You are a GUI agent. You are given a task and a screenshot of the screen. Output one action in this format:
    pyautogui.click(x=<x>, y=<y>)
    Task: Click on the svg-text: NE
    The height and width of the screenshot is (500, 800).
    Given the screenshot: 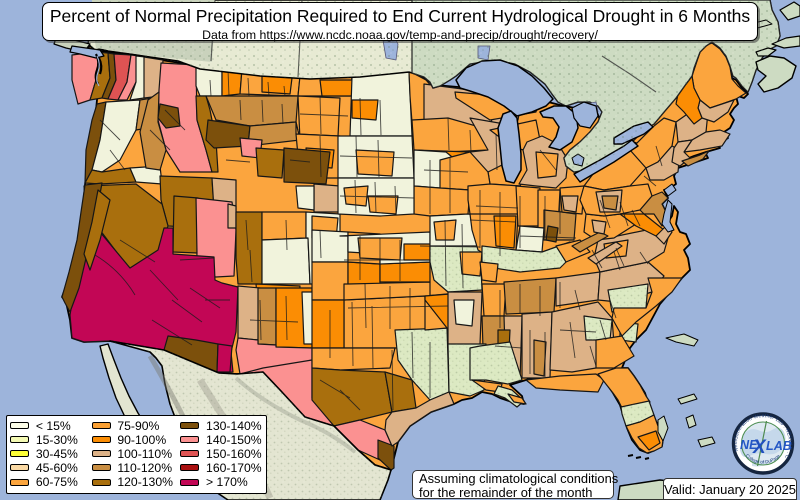 What is the action you would take?
    pyautogui.click(x=749, y=445)
    